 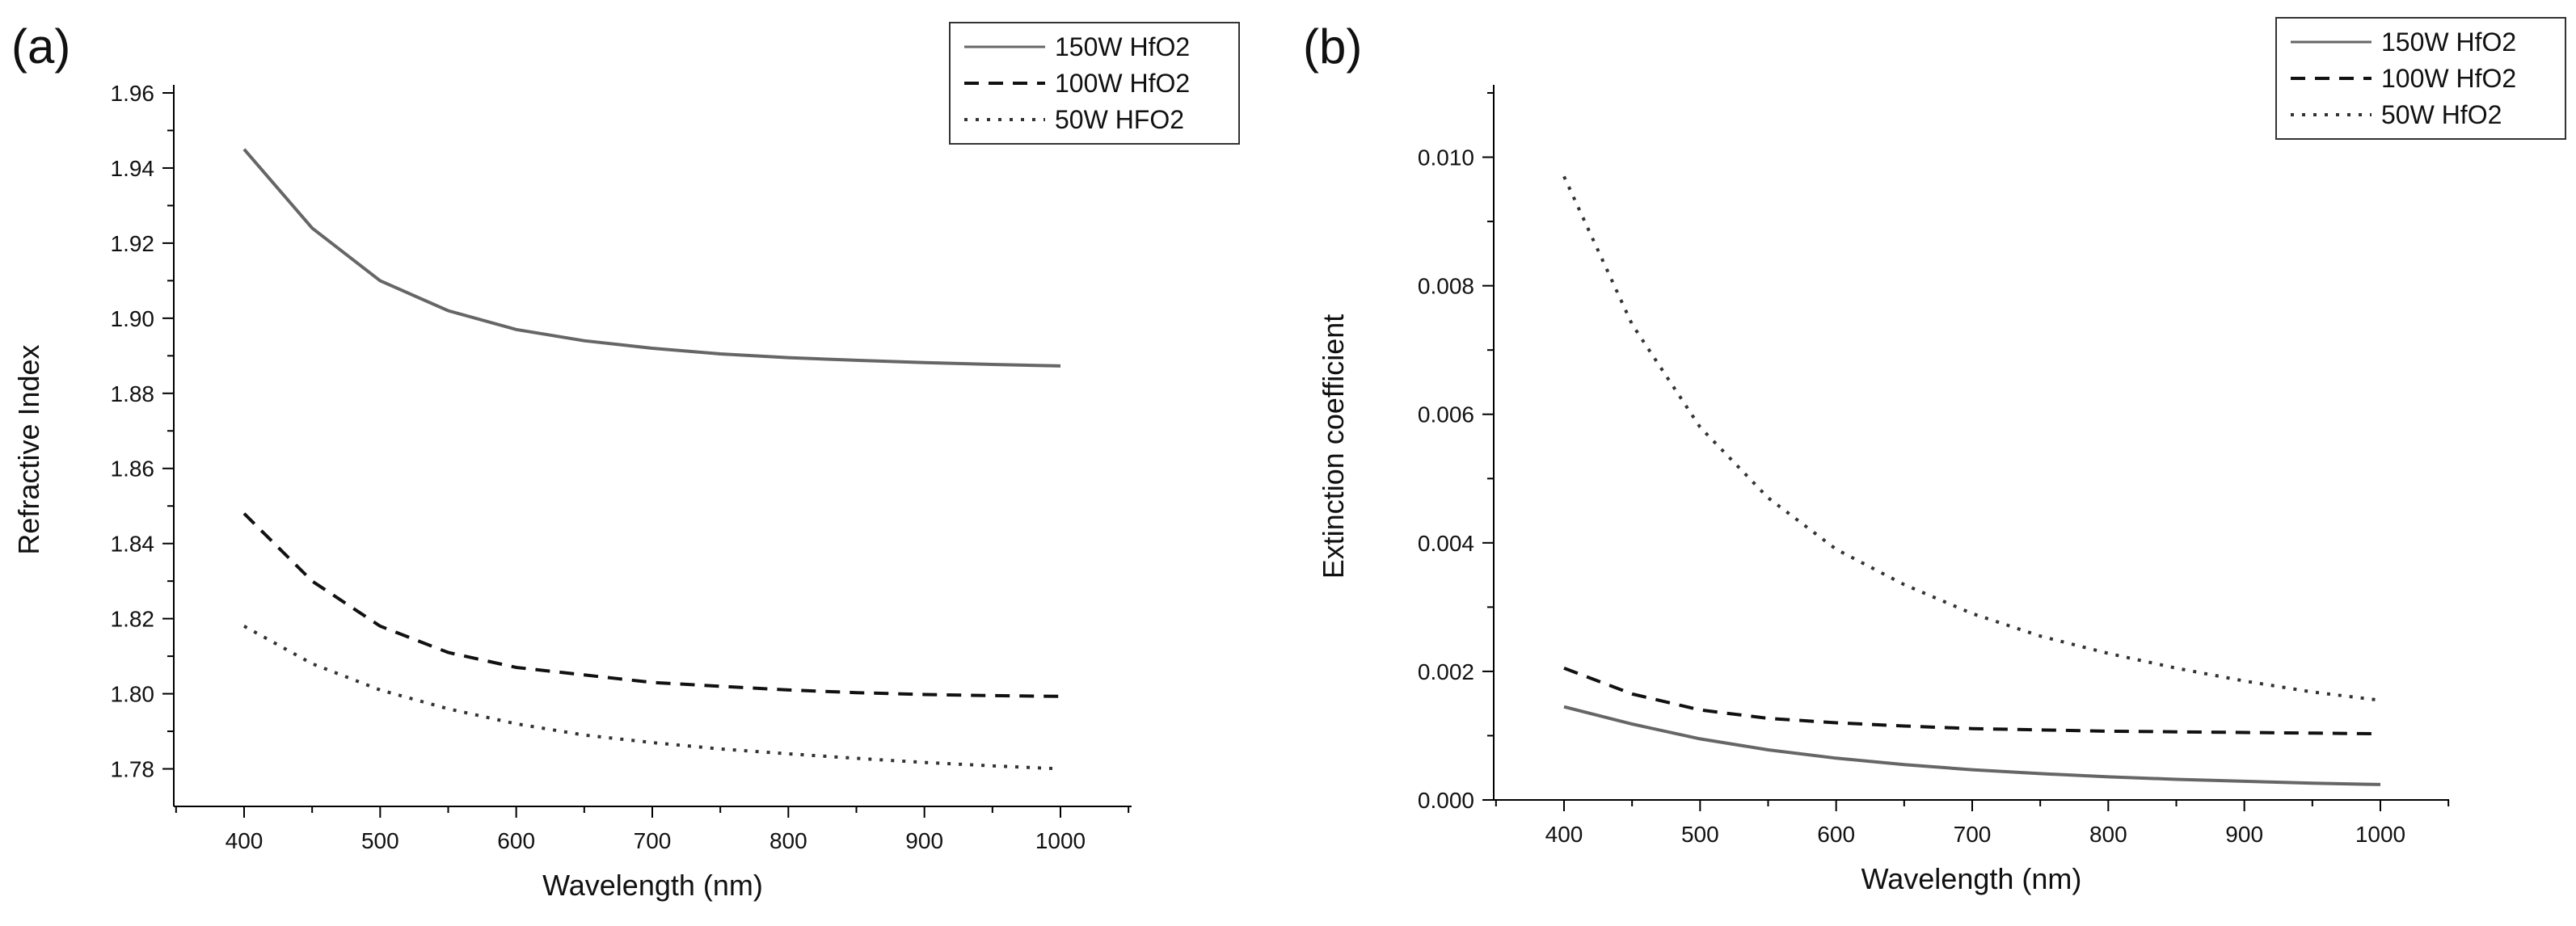 What do you see at coordinates (1446, 286) in the screenshot?
I see `y-tick-label: 0.008` at bounding box center [1446, 286].